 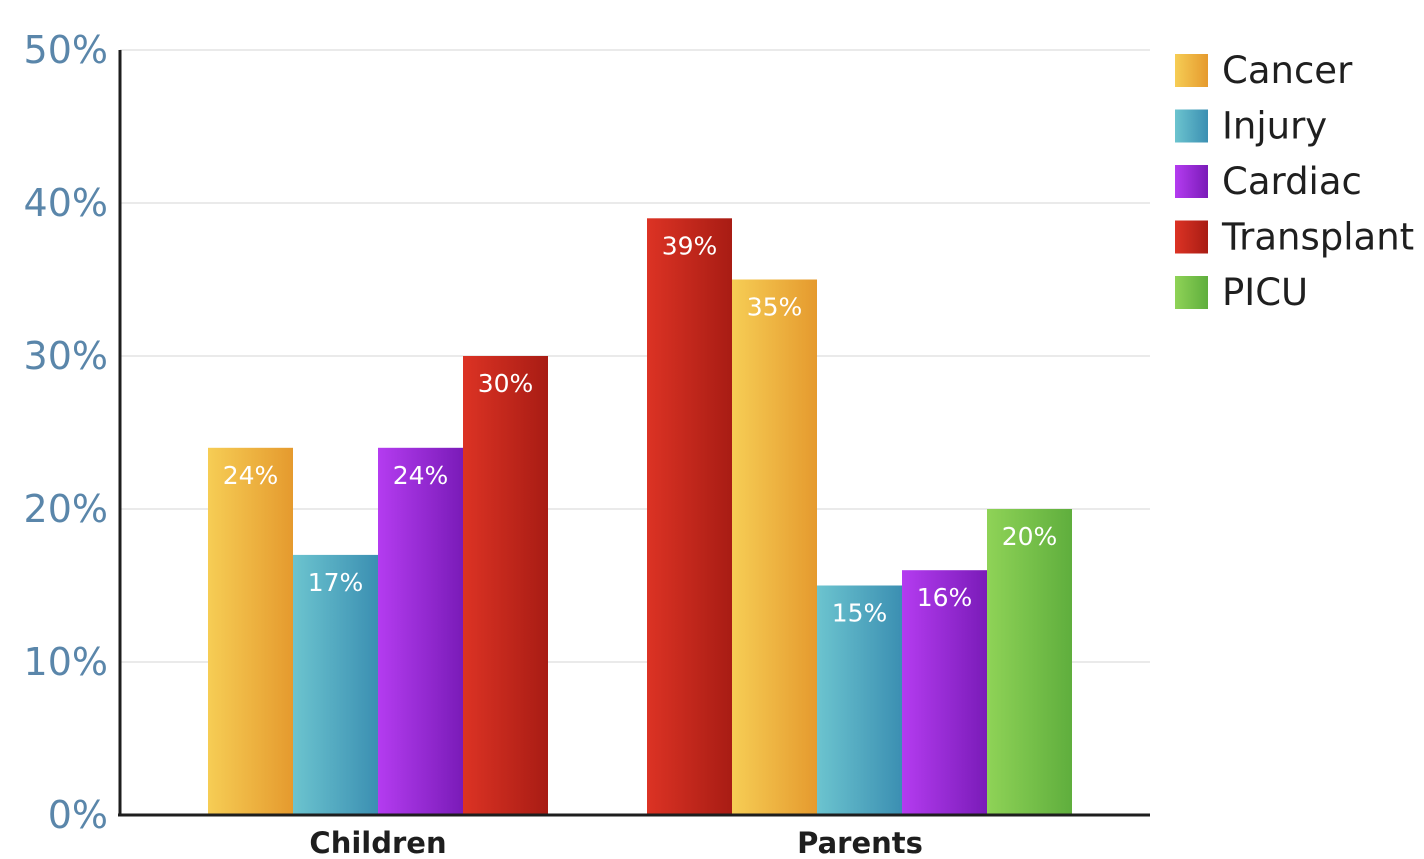 What do you see at coordinates (1191, 292) in the screenshot?
I see `legend-swatch-picu` at bounding box center [1191, 292].